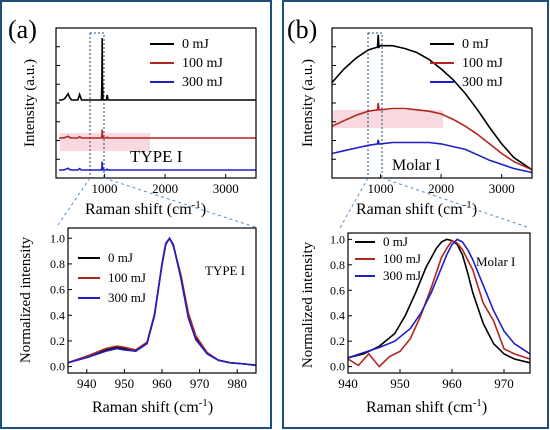 This screenshot has height=430, width=550. I want to click on plot-area-b-bottom, so click(439, 303).